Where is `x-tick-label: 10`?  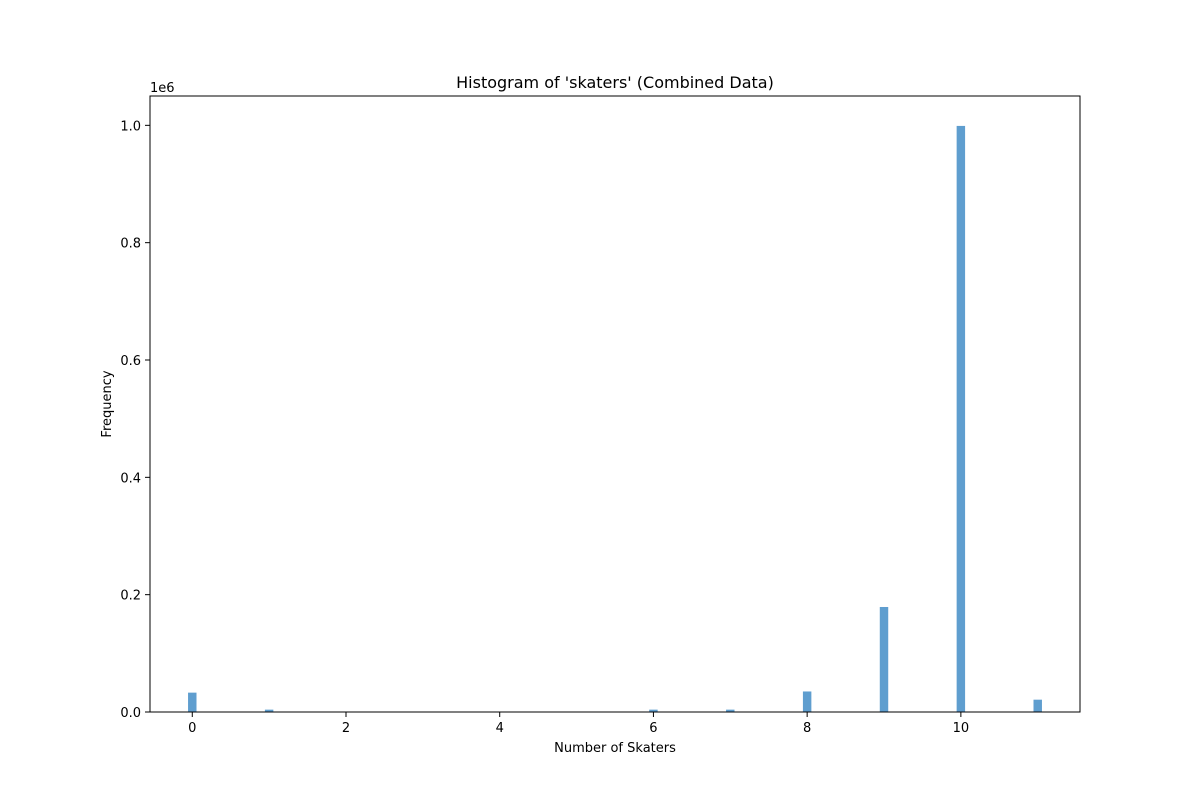 x-tick-label: 10 is located at coordinates (961, 728).